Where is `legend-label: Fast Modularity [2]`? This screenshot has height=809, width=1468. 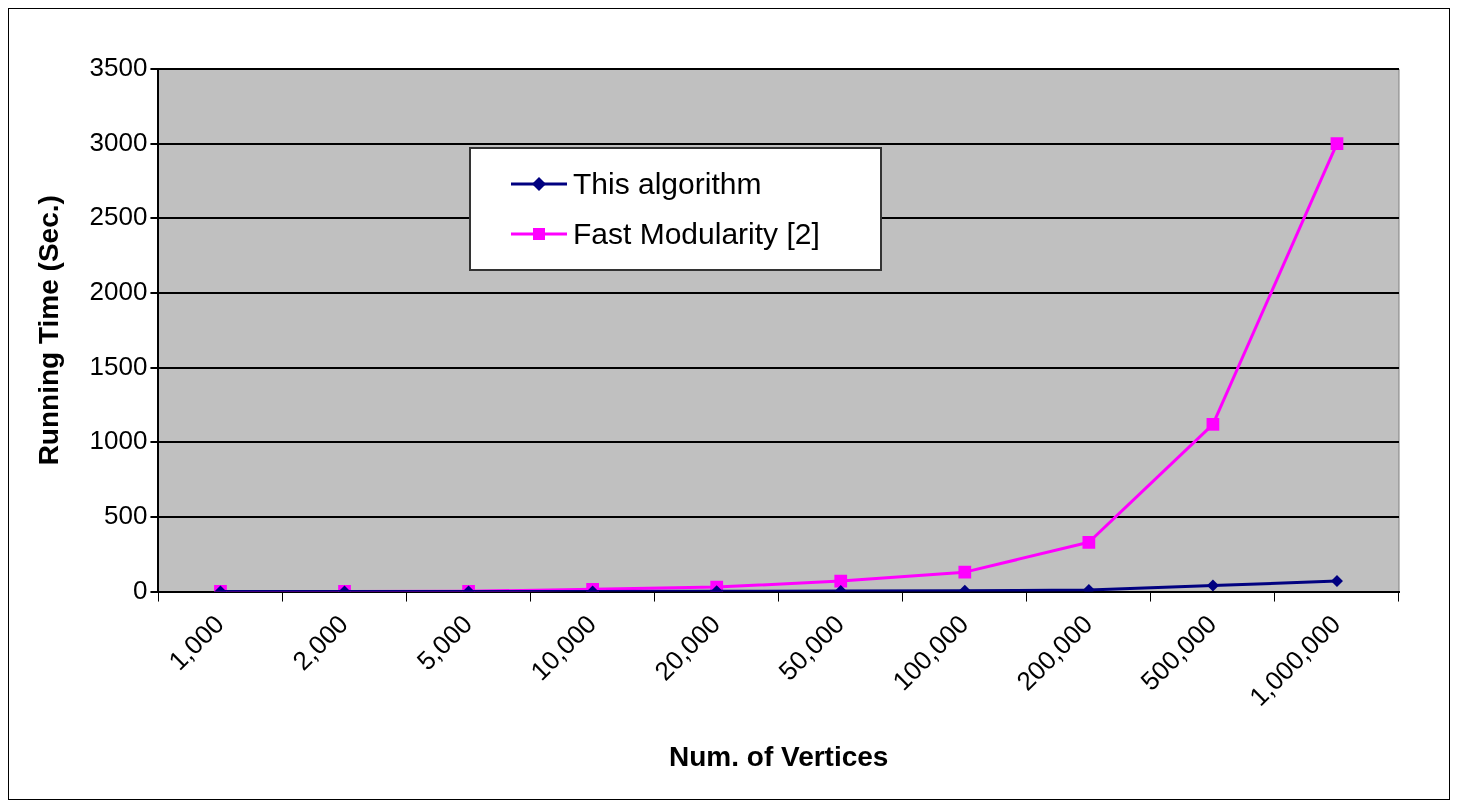 legend-label: Fast Modularity [2] is located at coordinates (696, 234).